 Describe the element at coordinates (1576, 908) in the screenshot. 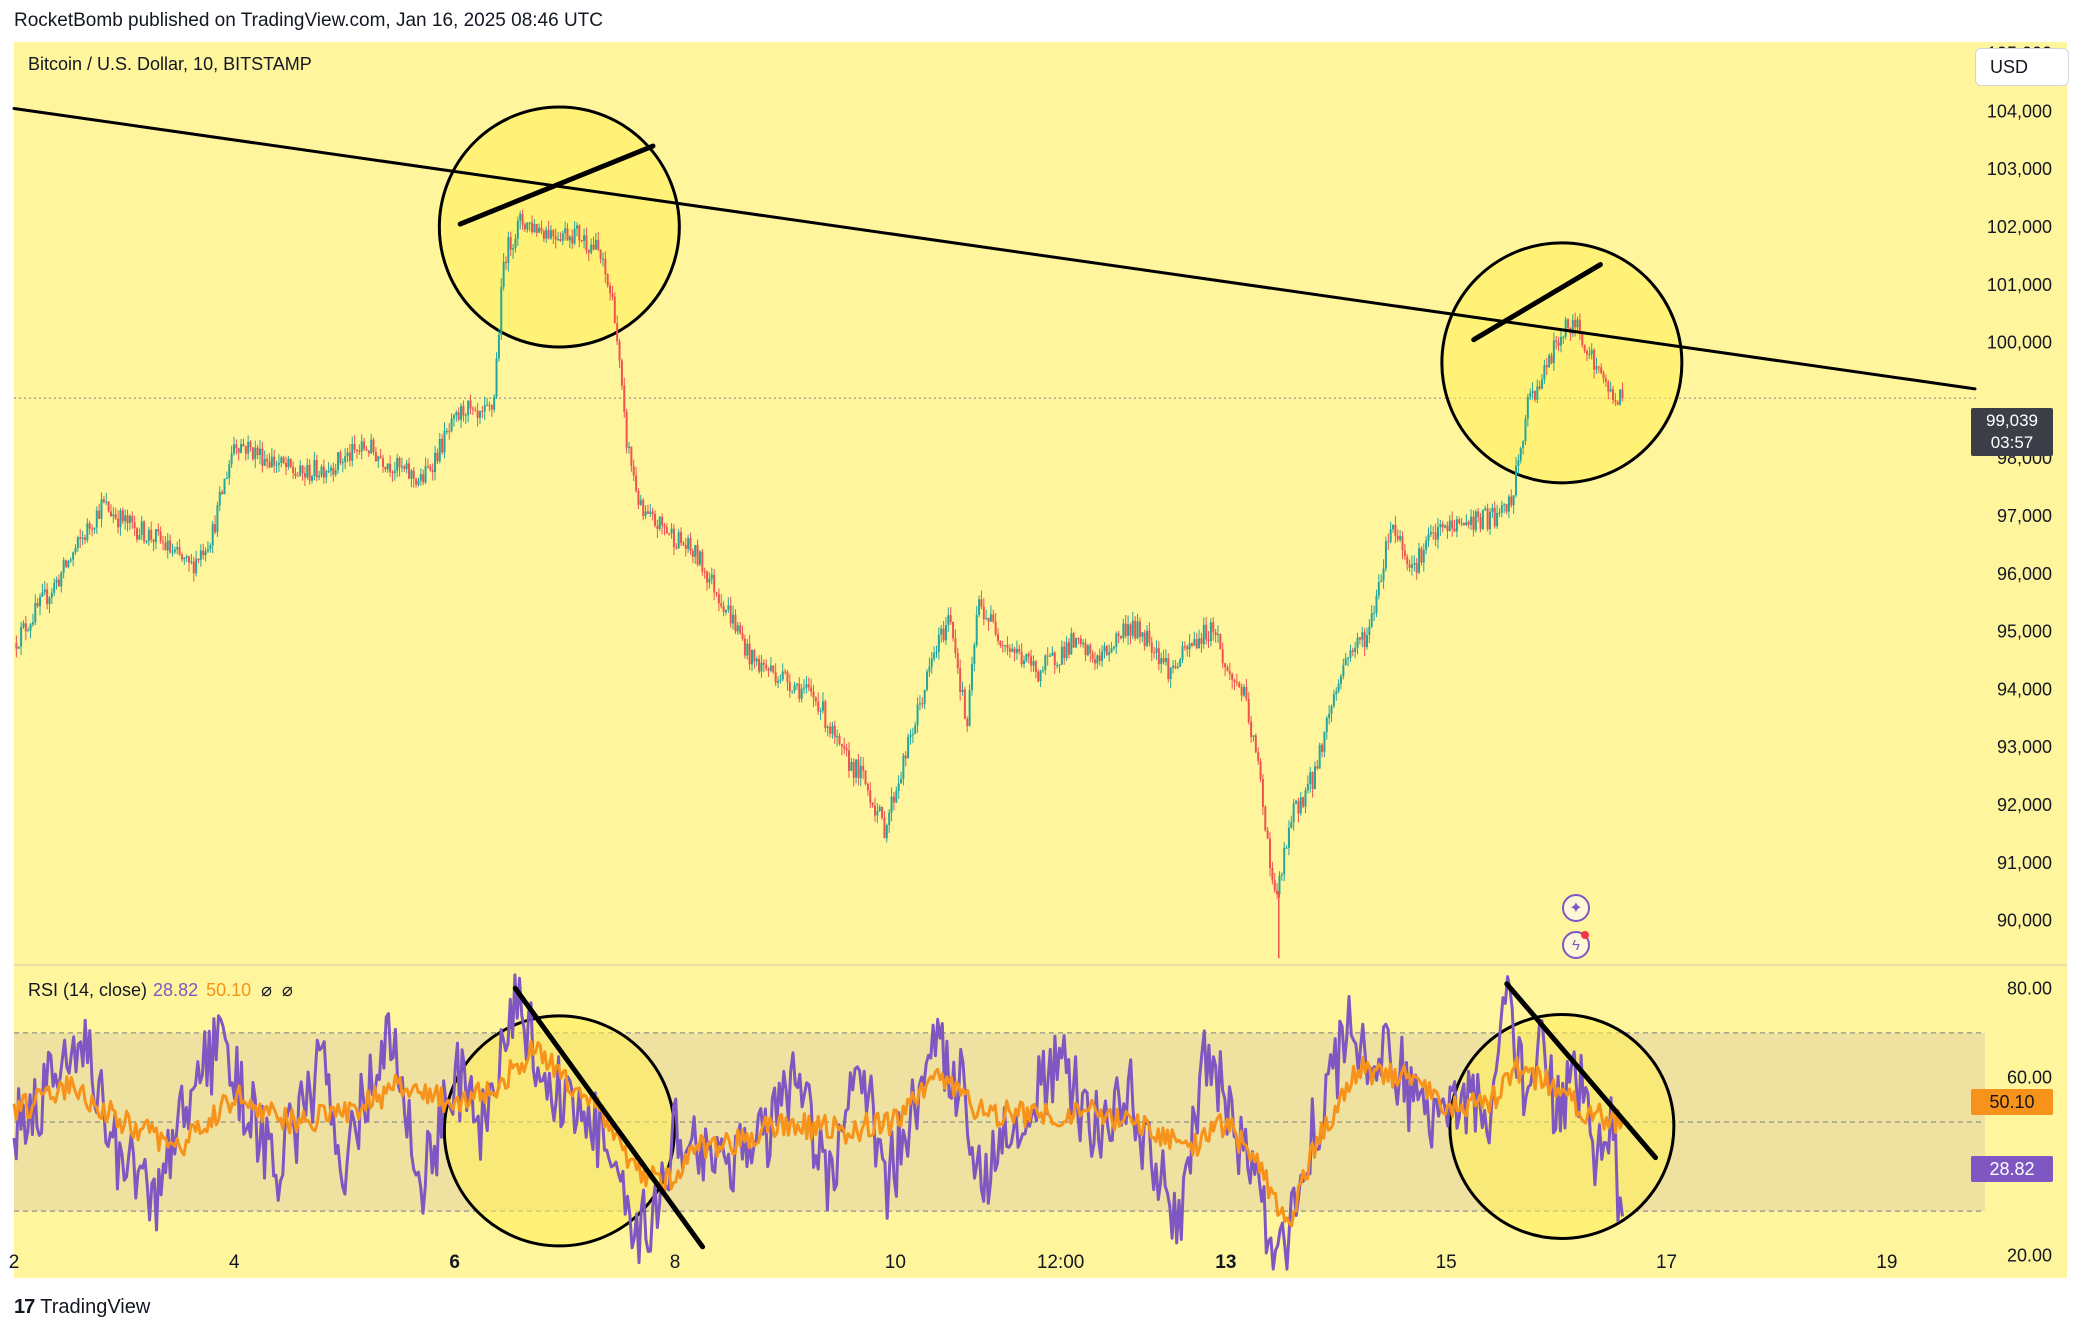

I see `sparkle-icon: ✦` at that location.